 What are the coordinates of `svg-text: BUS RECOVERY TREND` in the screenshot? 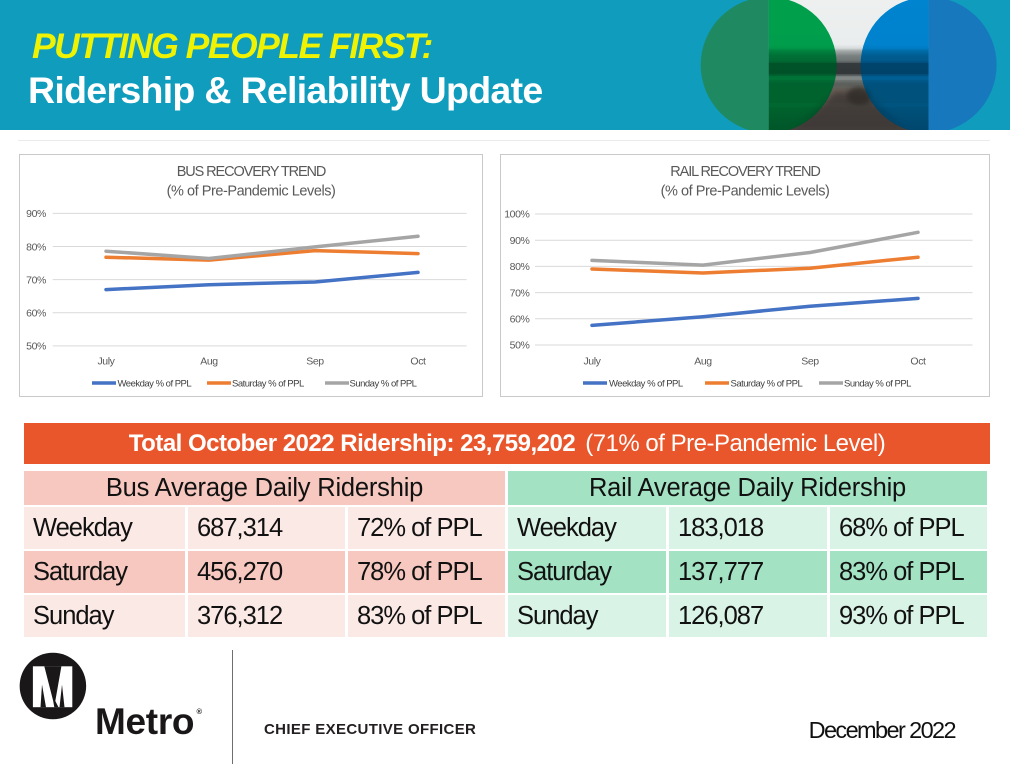 It's located at (251, 172).